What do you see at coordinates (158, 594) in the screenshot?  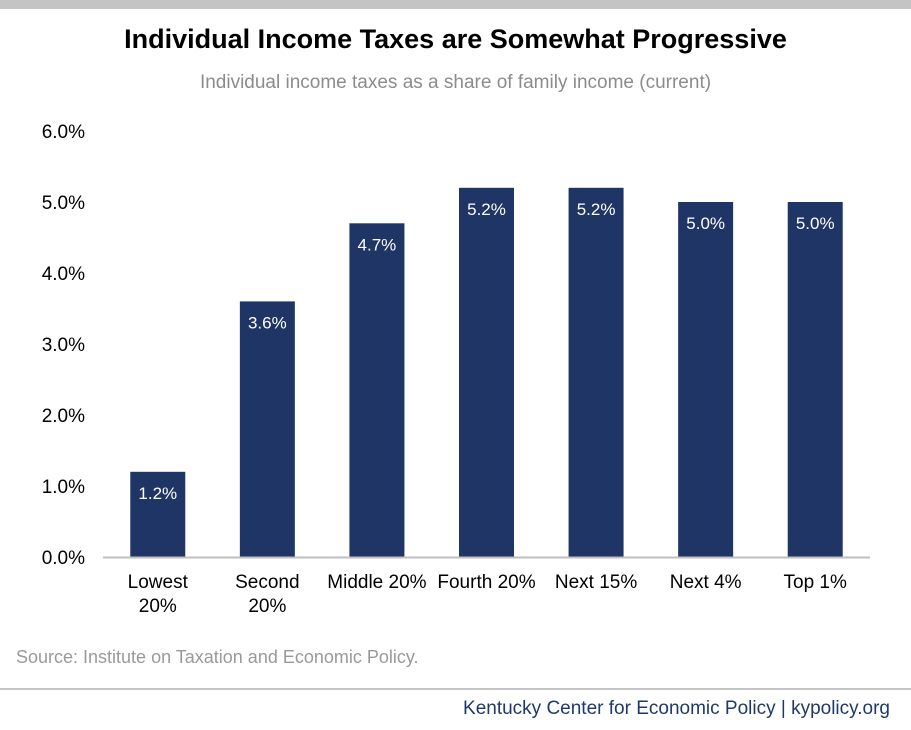 I see `x-tick-label: Lowest 20%` at bounding box center [158, 594].